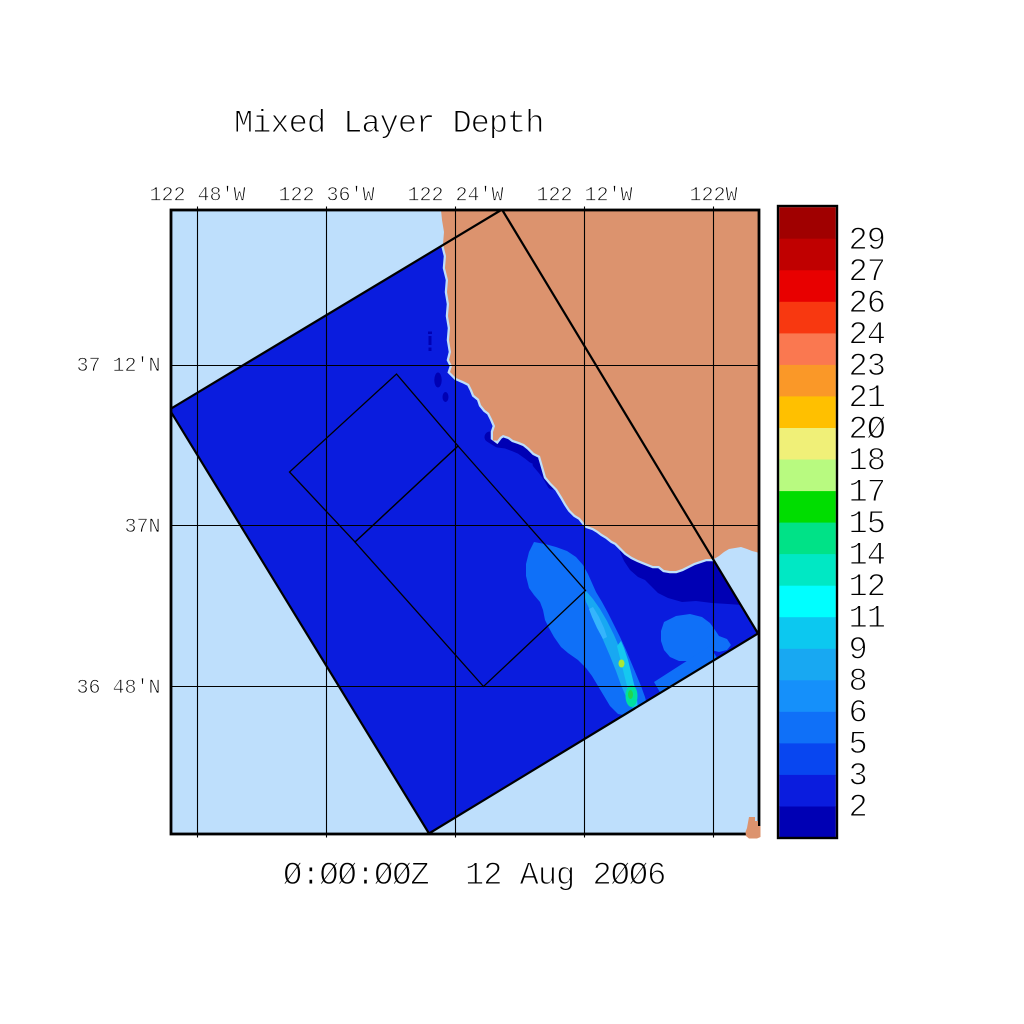 This screenshot has height=1024, width=1024. What do you see at coordinates (867, 429) in the screenshot?
I see `svg-text: 2Ø` at bounding box center [867, 429].